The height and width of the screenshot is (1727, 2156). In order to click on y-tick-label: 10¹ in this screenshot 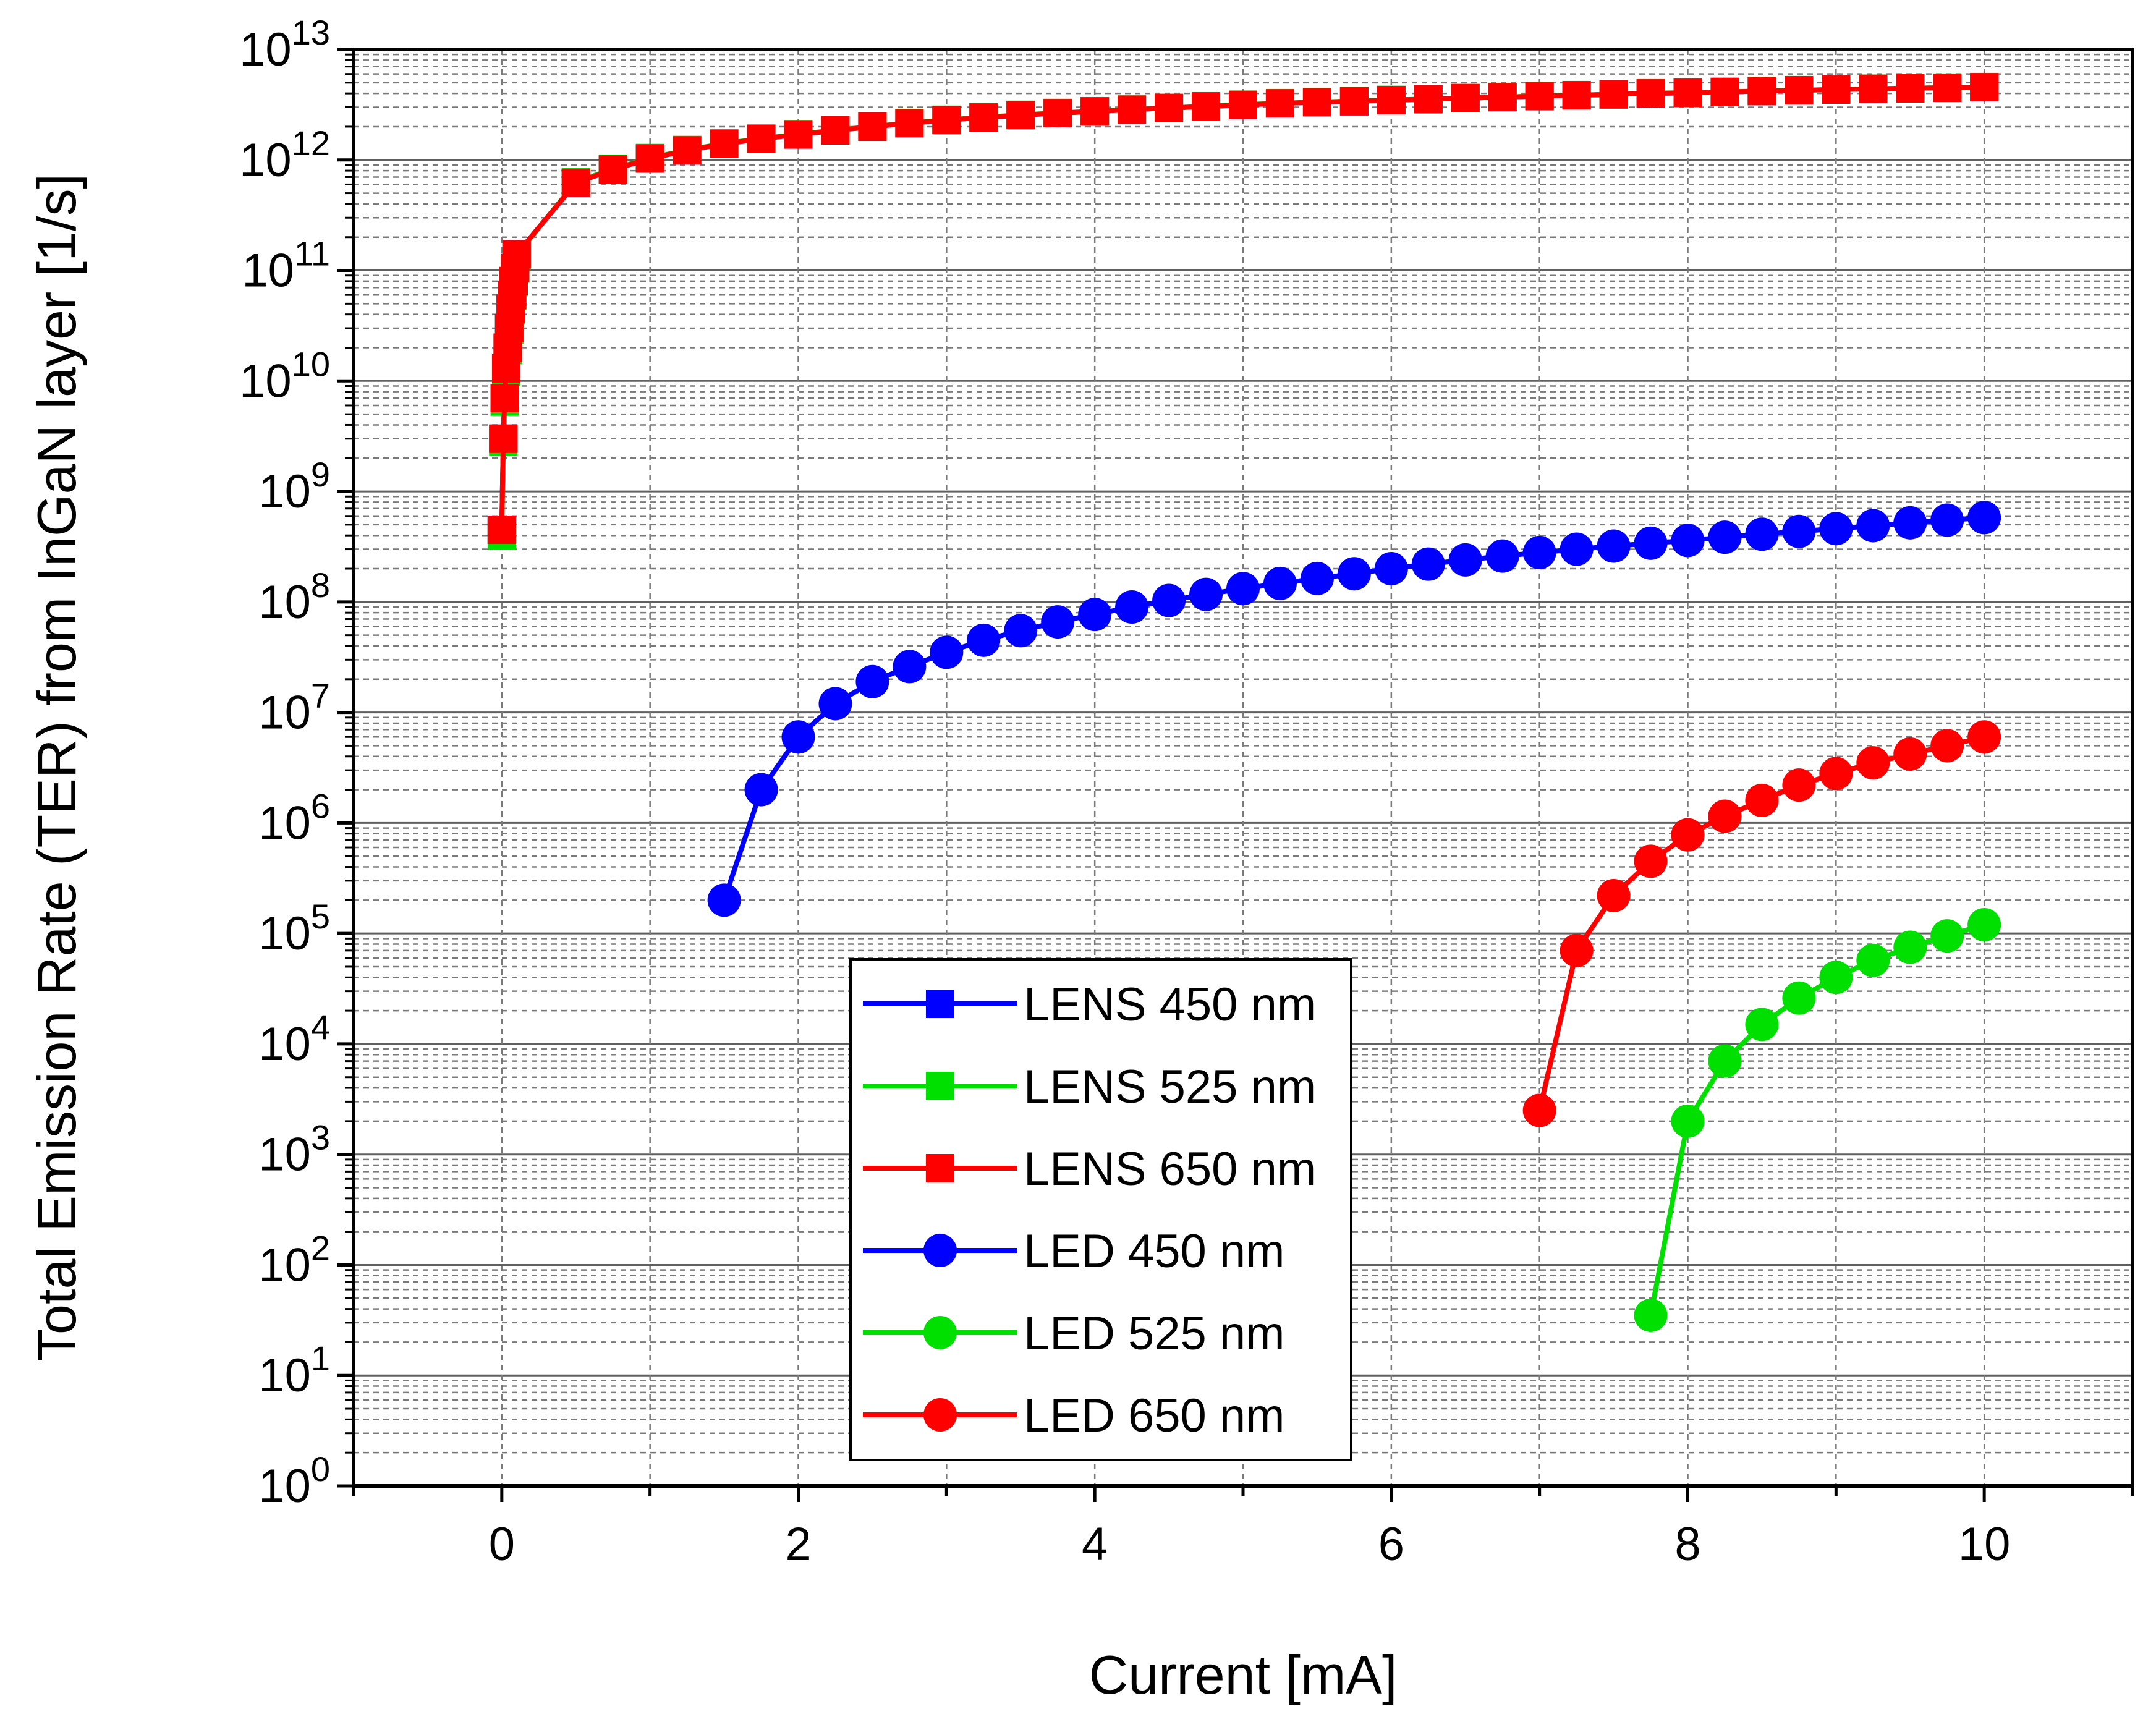, I will do `click(294, 1370)`.